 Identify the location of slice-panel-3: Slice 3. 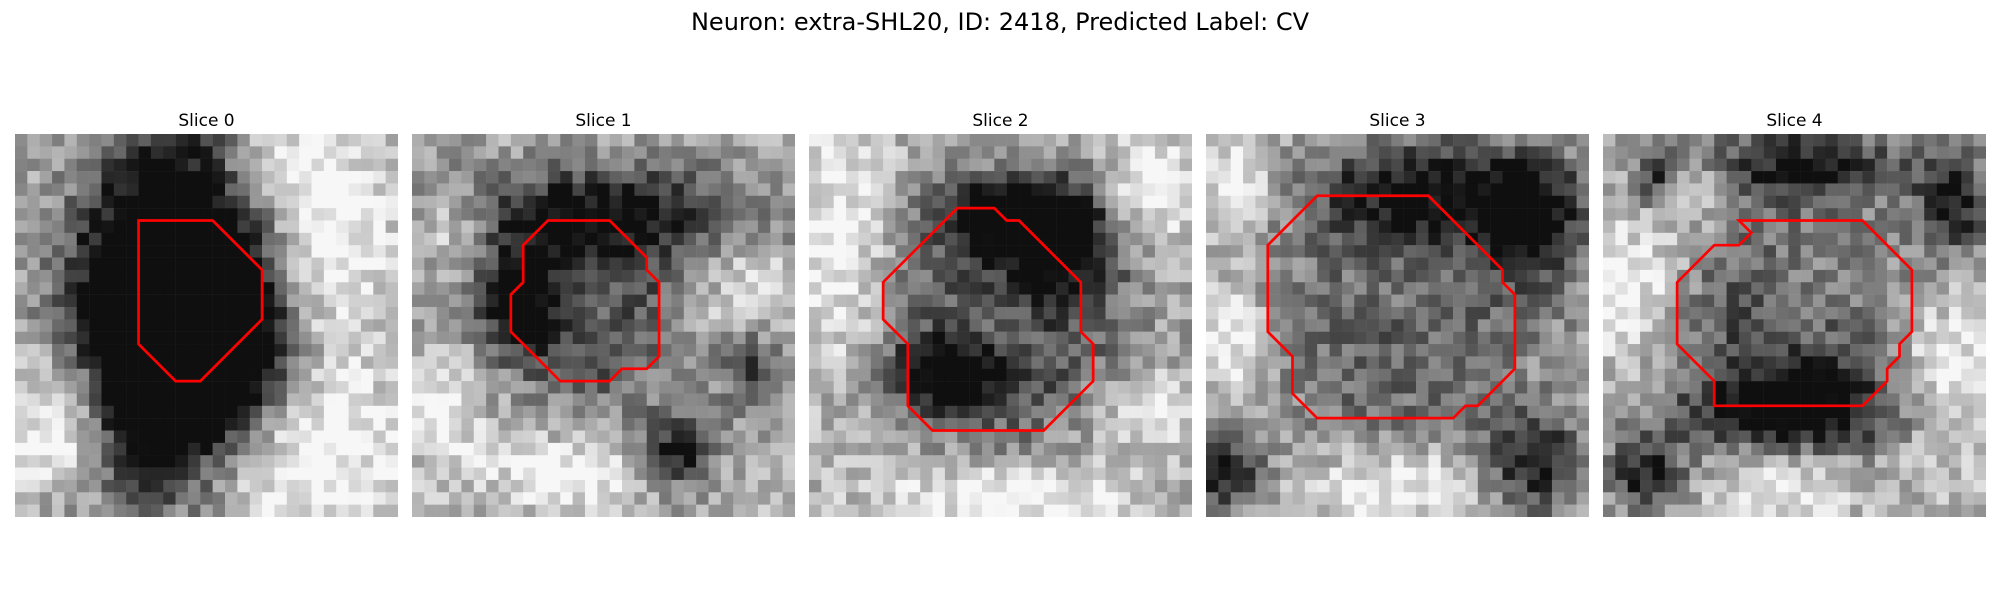
(1397, 312).